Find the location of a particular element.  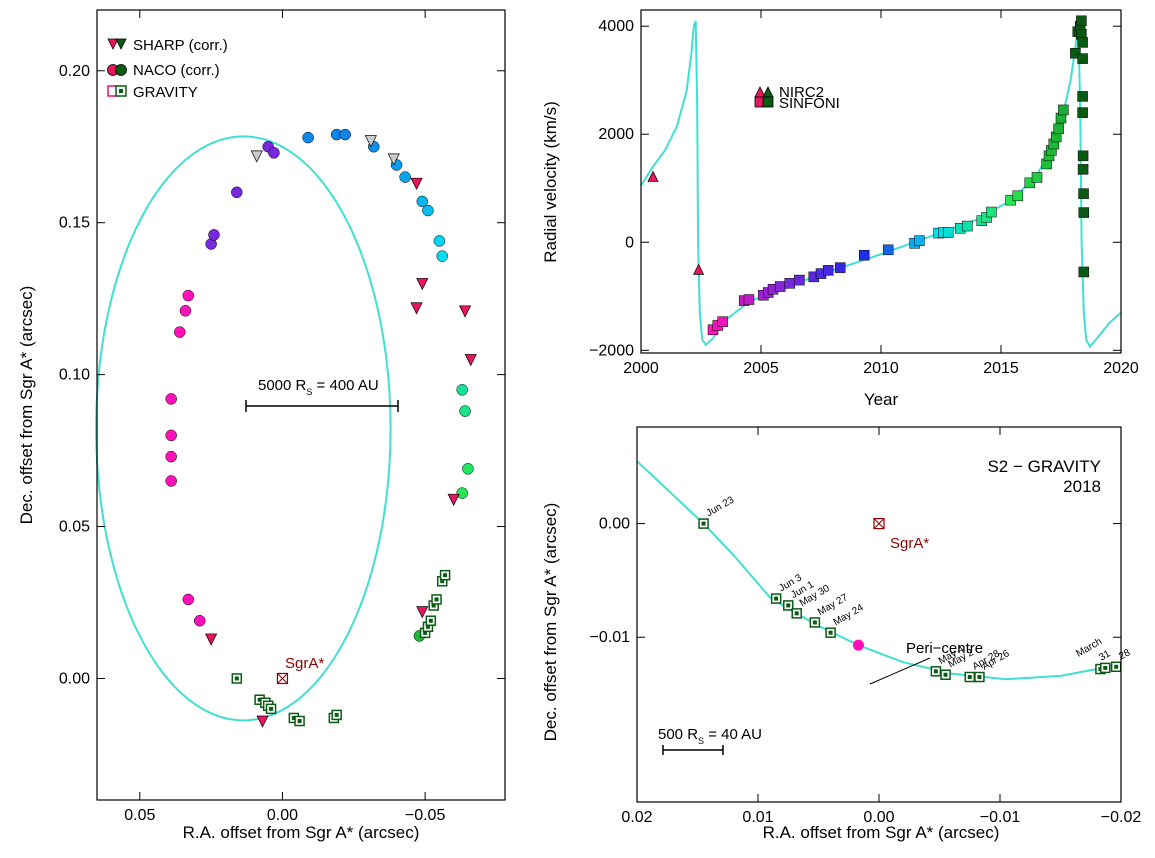

x-tick-label: 2010 is located at coordinates (881, 368).